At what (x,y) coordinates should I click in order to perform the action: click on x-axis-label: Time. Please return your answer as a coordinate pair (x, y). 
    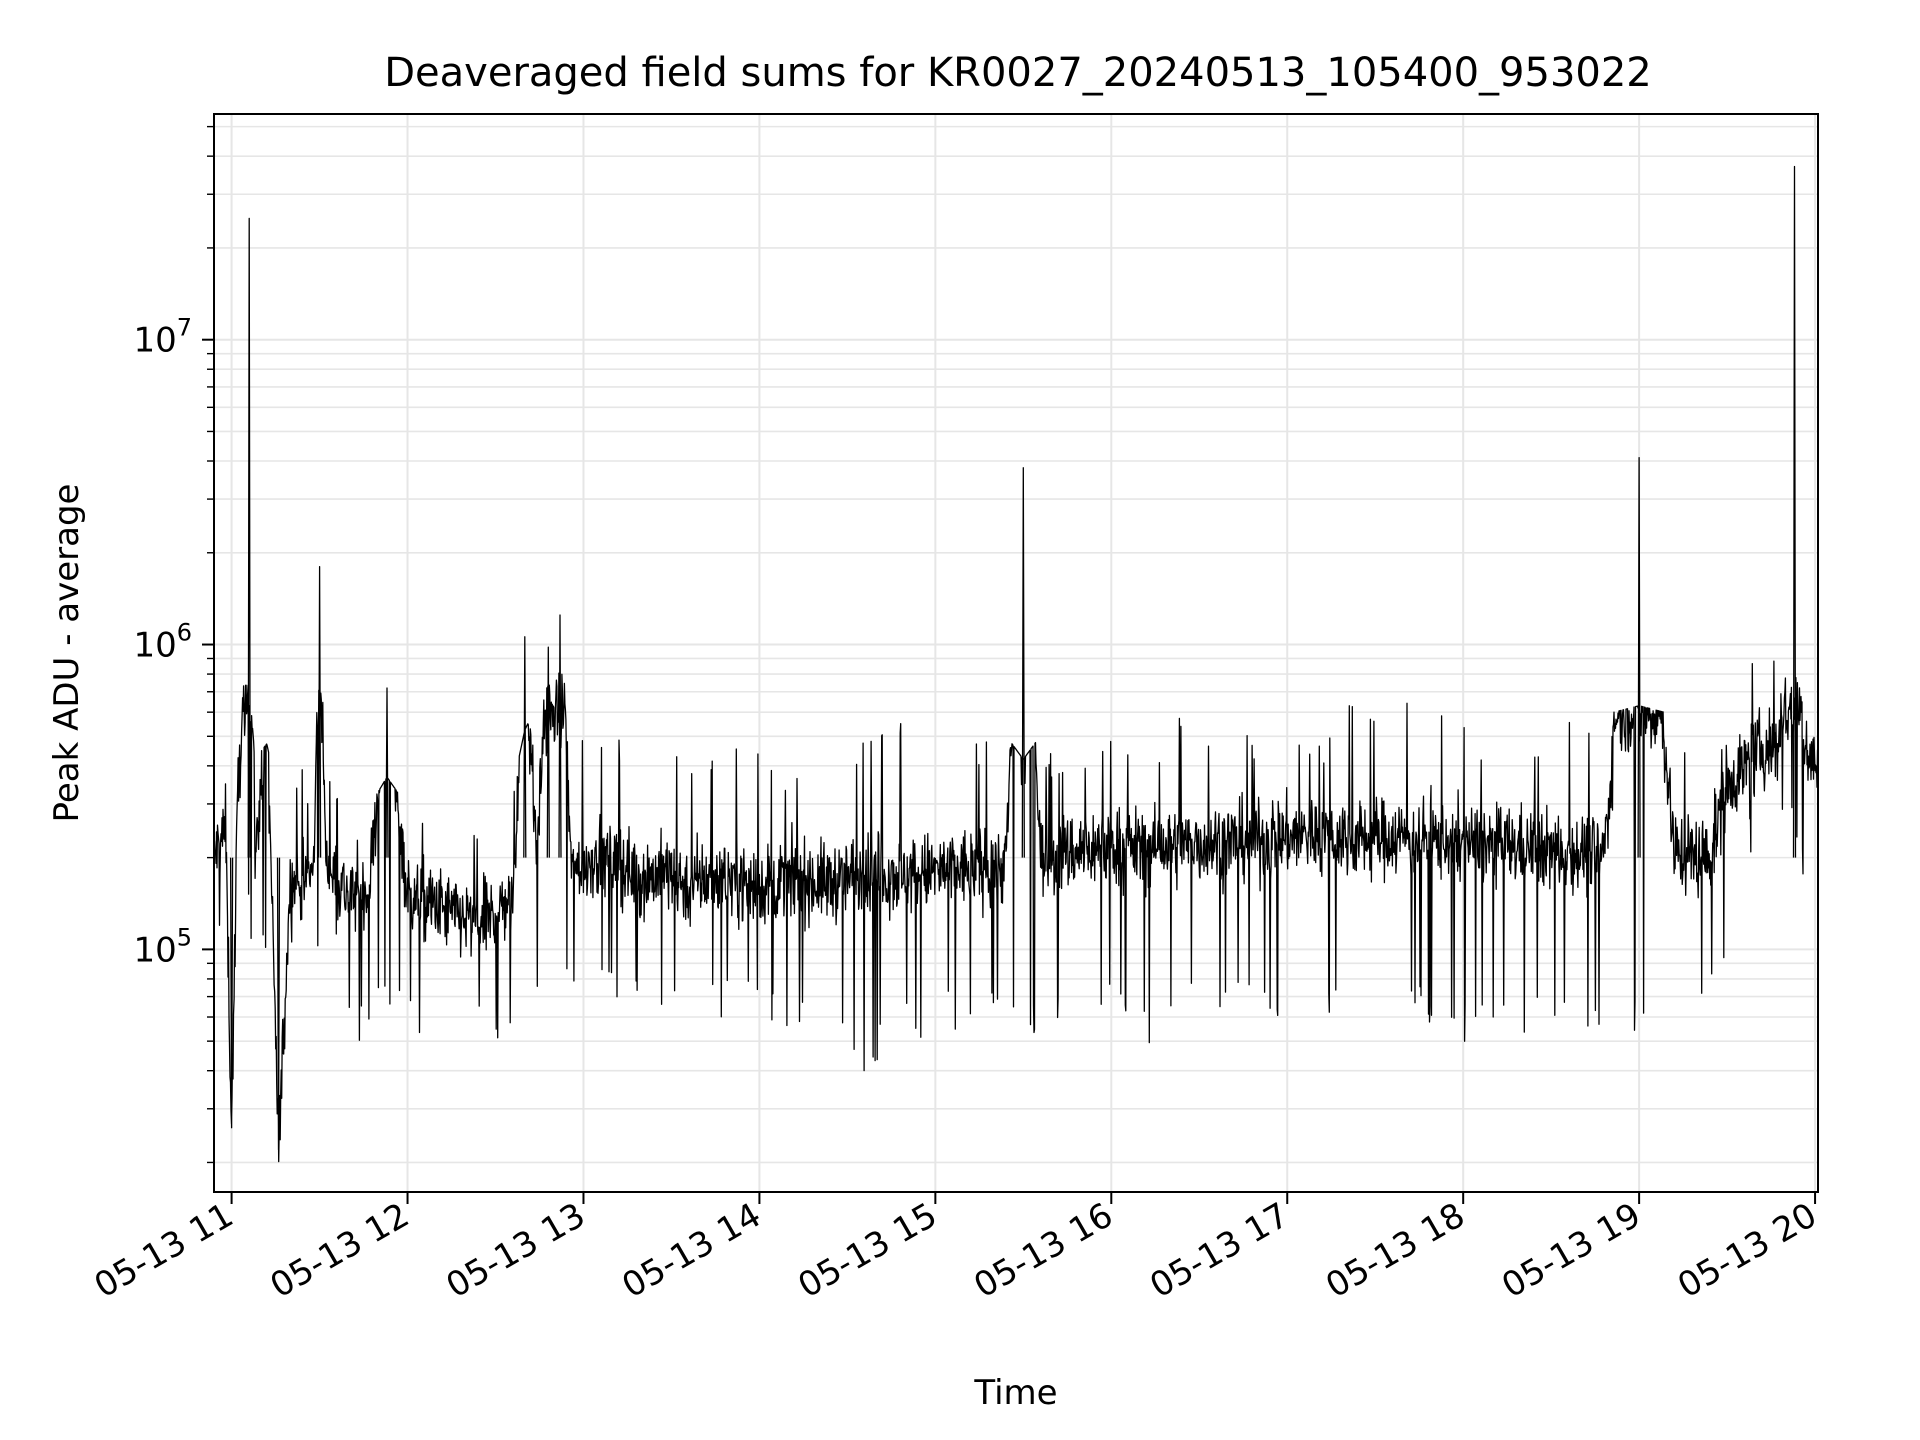
    Looking at the image, I should click on (1015, 1393).